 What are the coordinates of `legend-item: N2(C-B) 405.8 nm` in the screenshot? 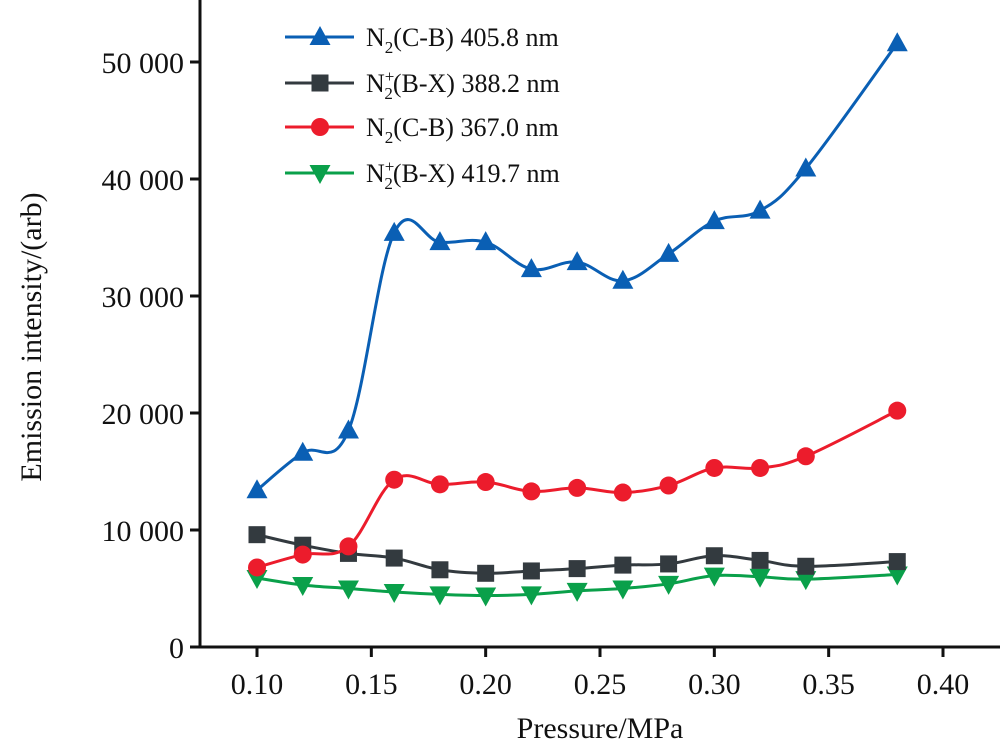 It's located at (422, 40).